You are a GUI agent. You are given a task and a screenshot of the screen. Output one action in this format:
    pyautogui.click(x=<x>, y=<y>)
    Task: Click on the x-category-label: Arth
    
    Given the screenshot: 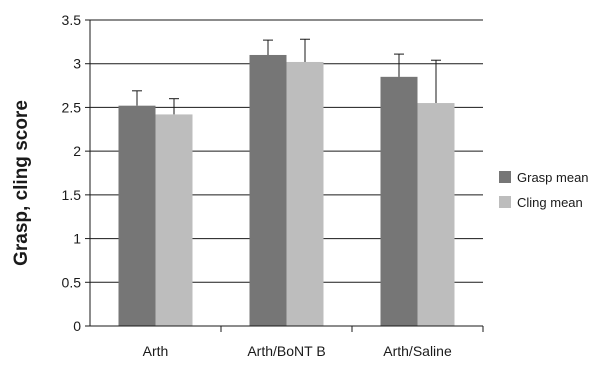 What is the action you would take?
    pyautogui.click(x=156, y=351)
    